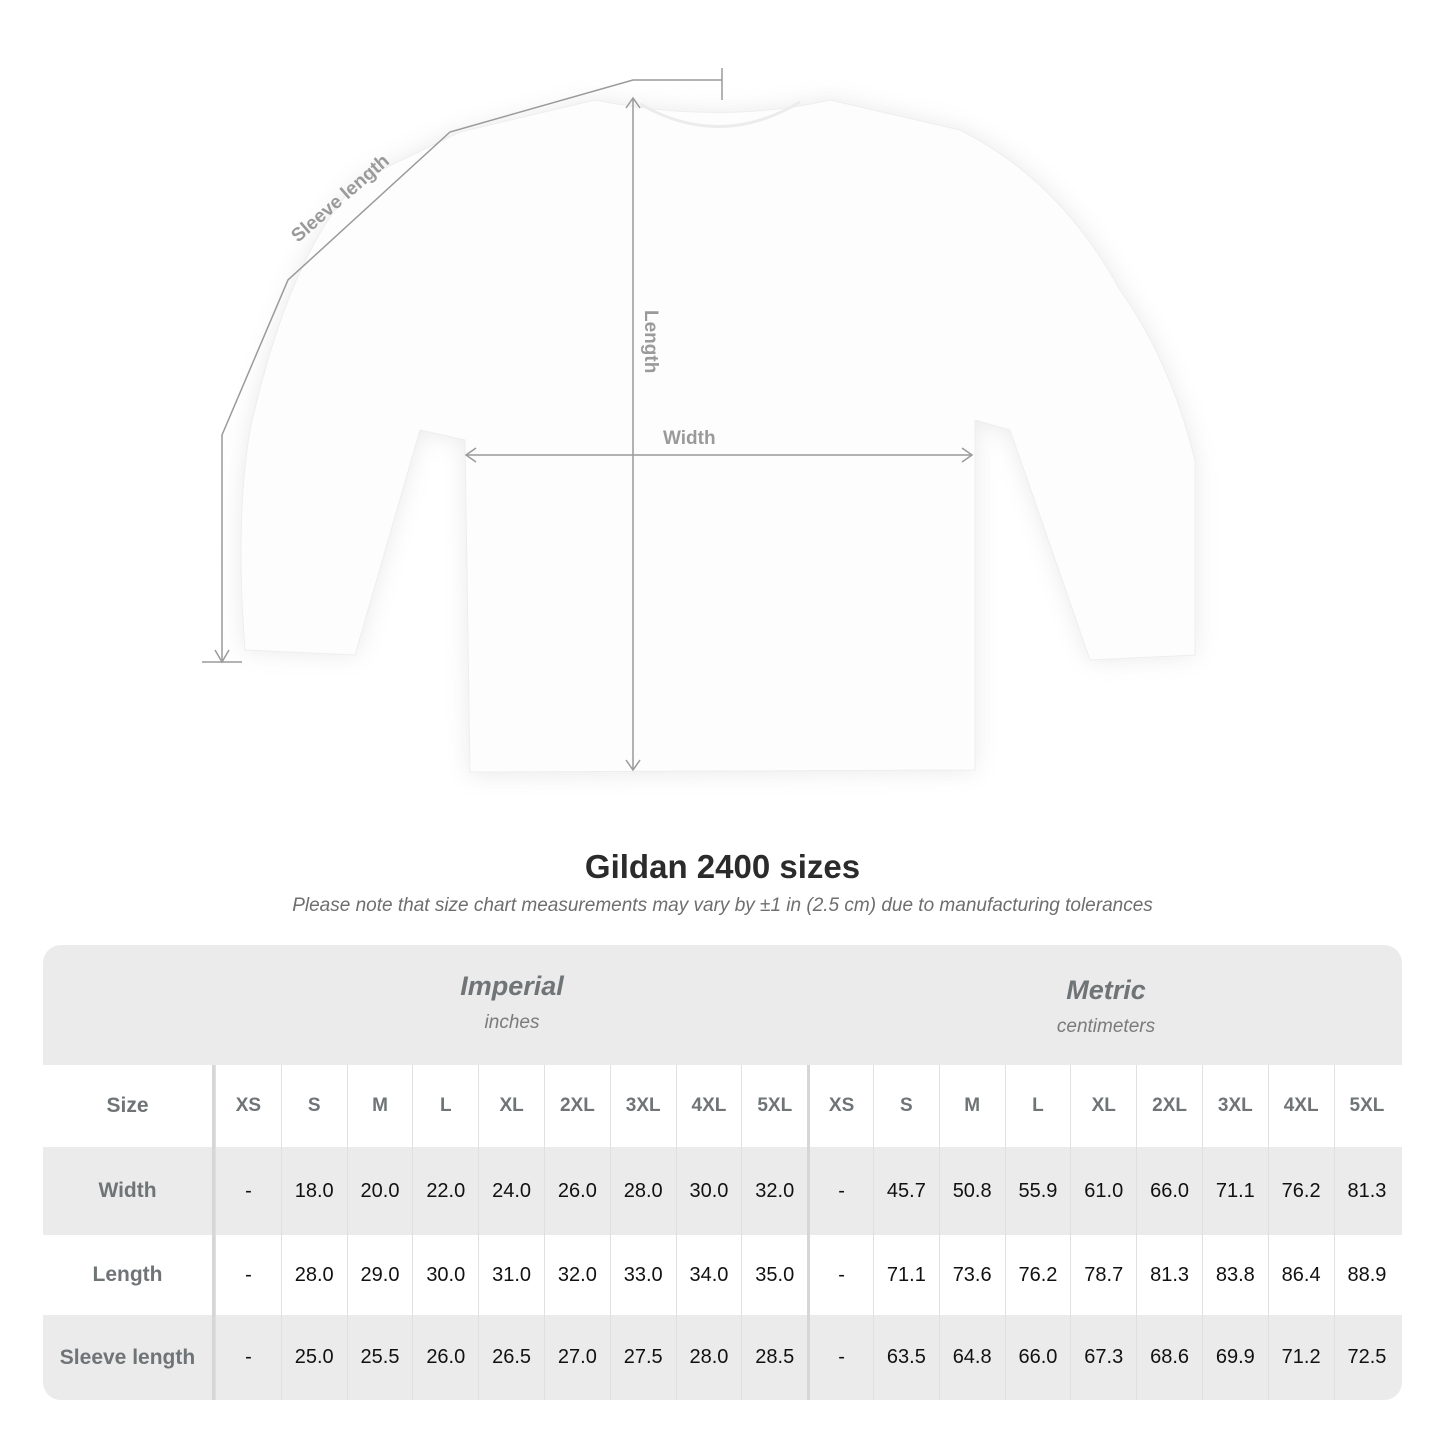 This screenshot has height=1445, width=1445. I want to click on imperial-size-header: M, so click(379, 1106).